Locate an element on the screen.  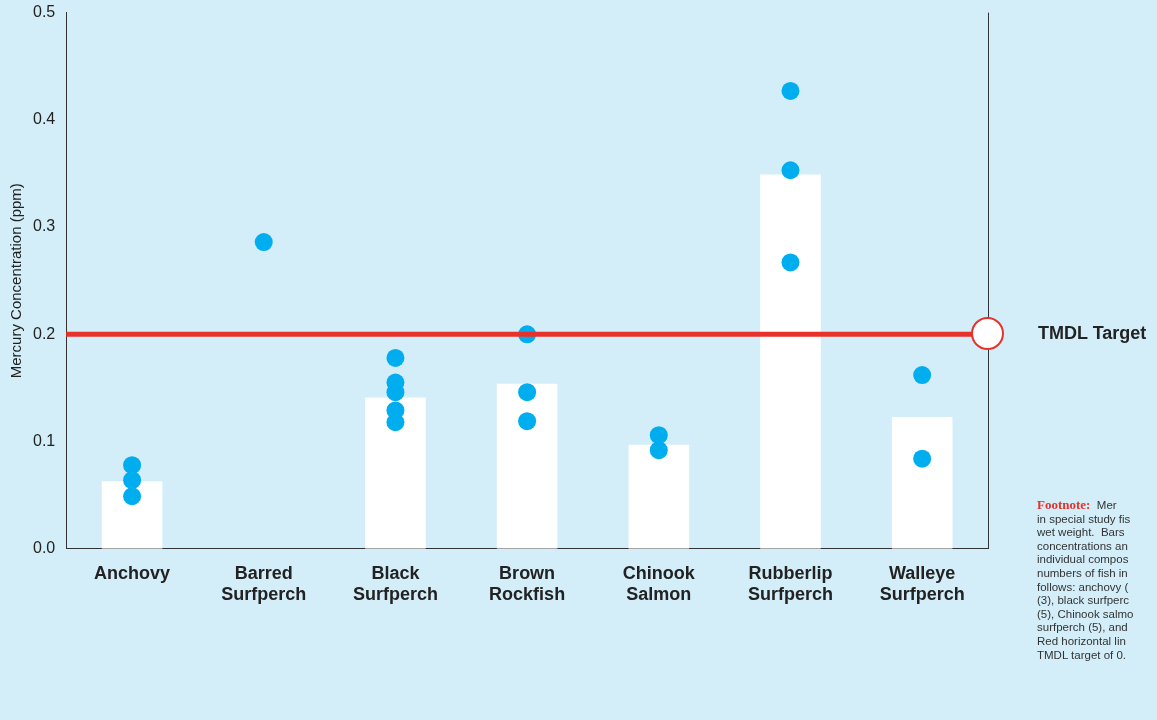
y-tick-label: 0.3 is located at coordinates (44, 226).